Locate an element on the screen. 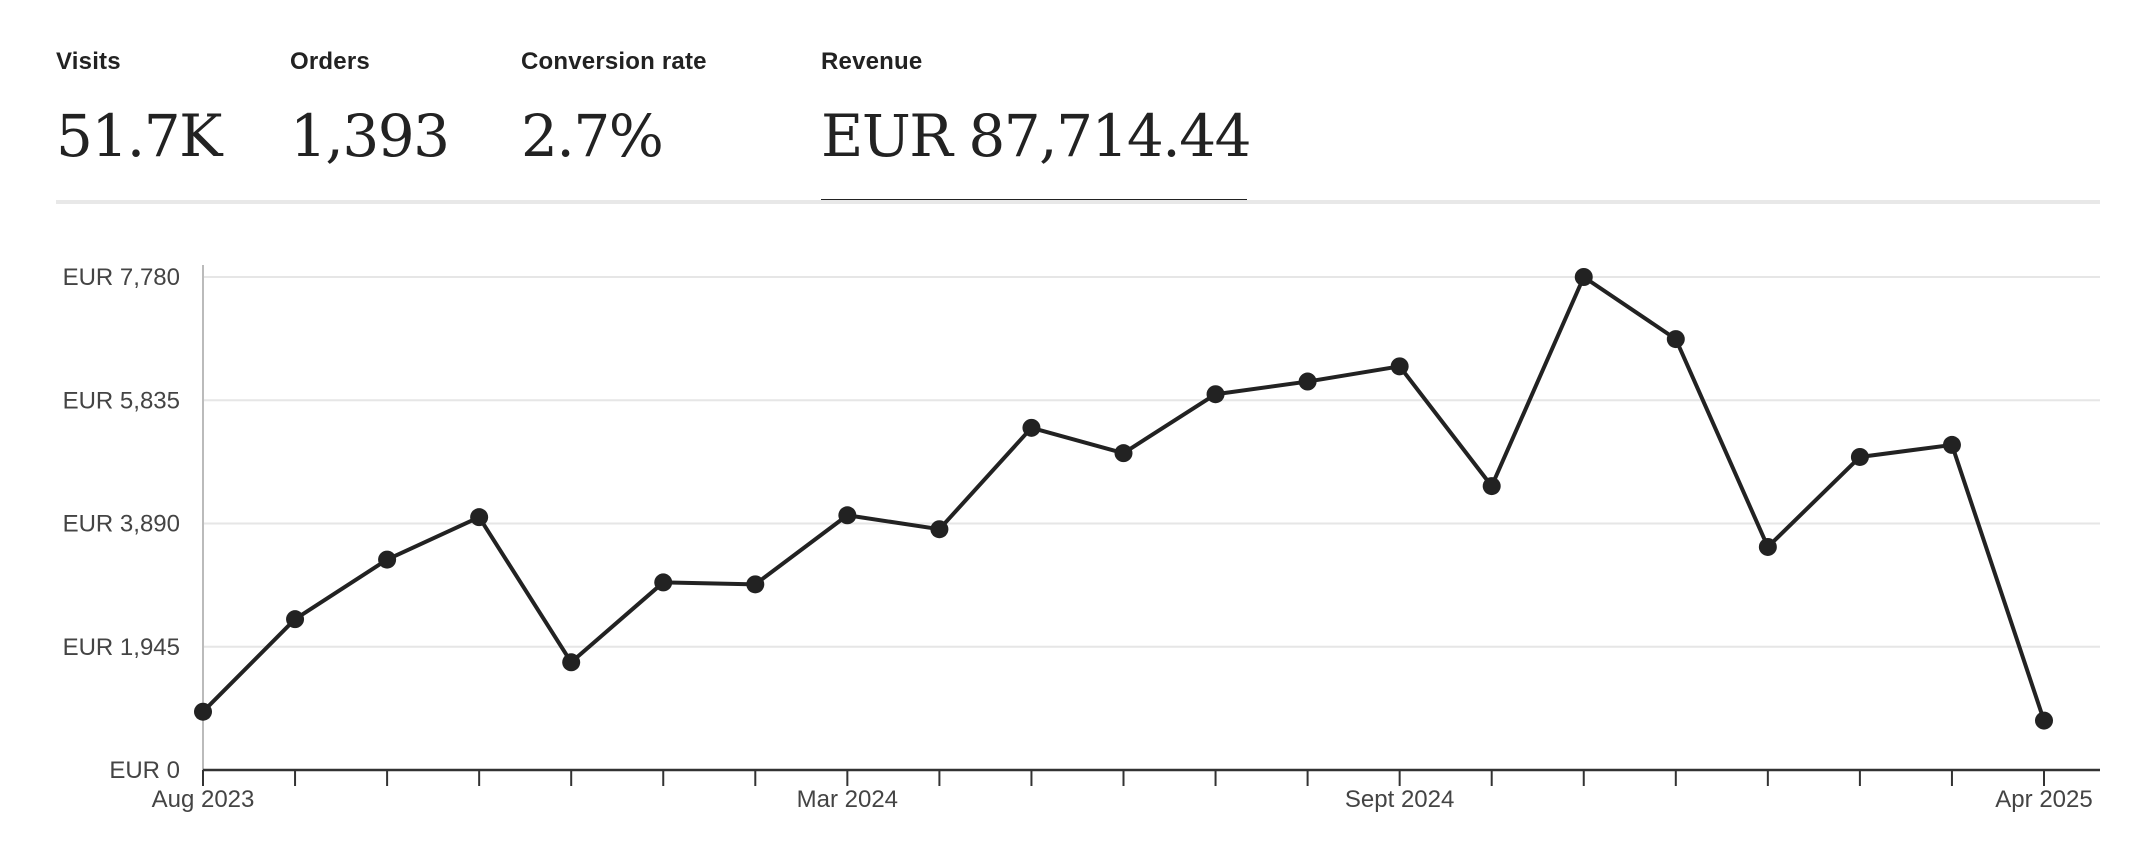 Image resolution: width=2154 pixels, height=866 pixels. metric-value: EUR 87,714.44 is located at coordinates (1036, 136).